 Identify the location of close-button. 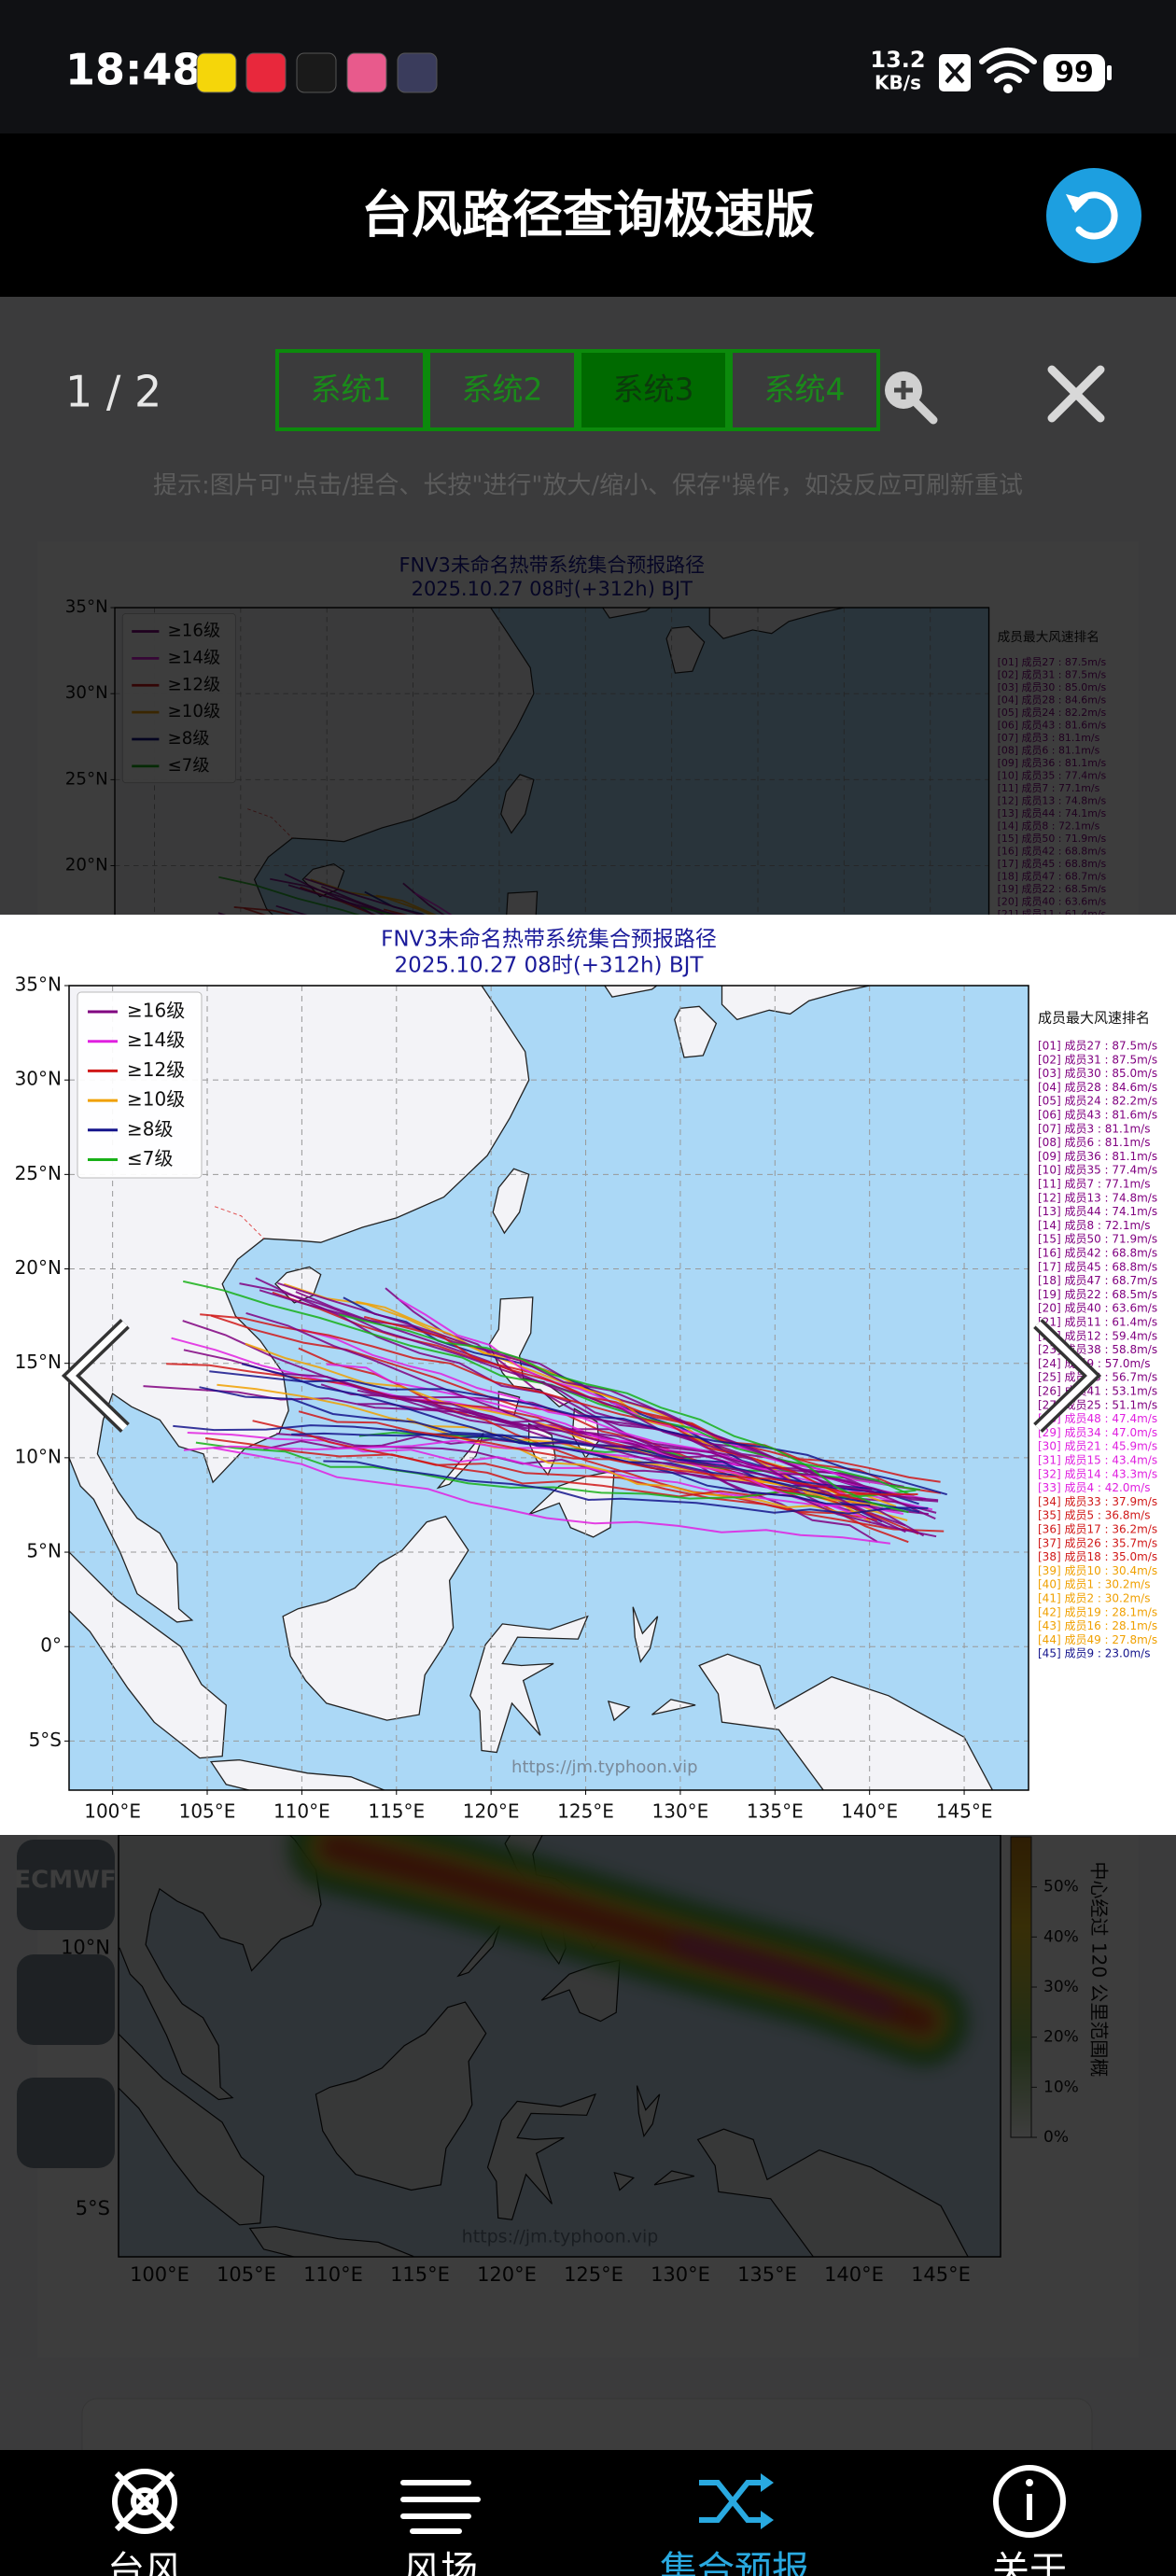
(1076, 394).